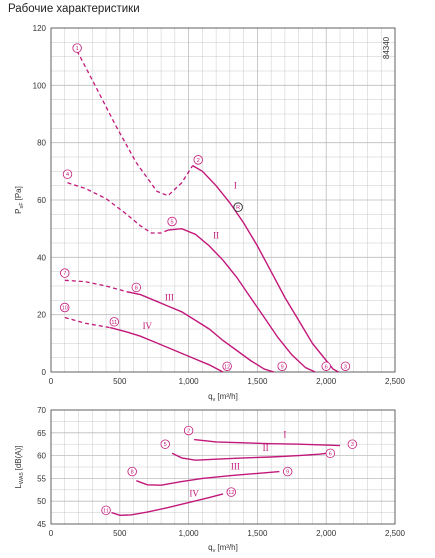 The height and width of the screenshot is (558, 435). I want to click on operating-point: 6, so click(330, 453).